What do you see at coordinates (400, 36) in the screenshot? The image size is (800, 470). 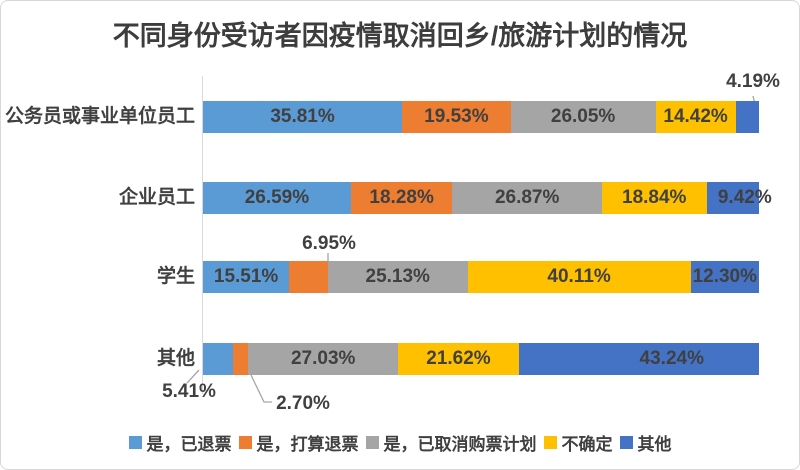 I see `chart-title: 不同身份受访者因疫情取消回乡/旅游计划的情况` at bounding box center [400, 36].